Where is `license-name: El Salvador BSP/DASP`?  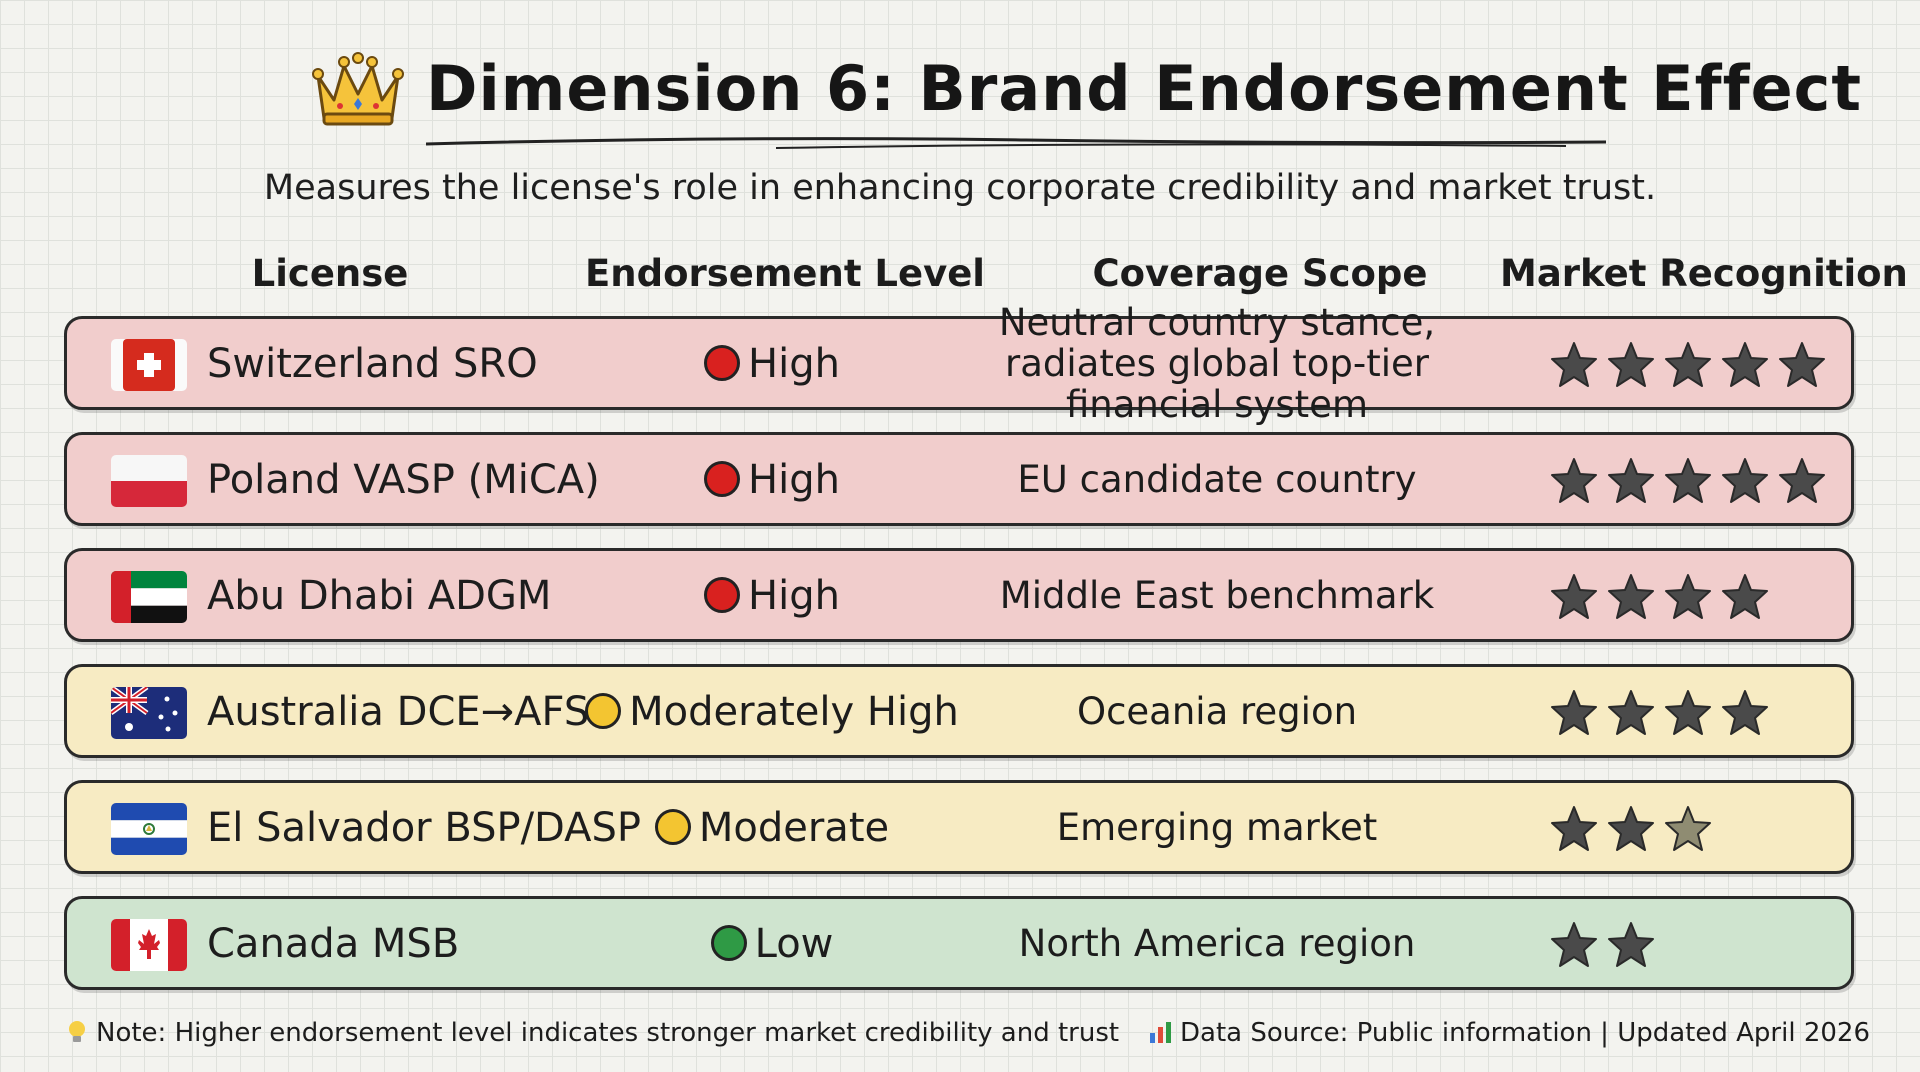
license-name: El Salvador BSP/DASP is located at coordinates (424, 828).